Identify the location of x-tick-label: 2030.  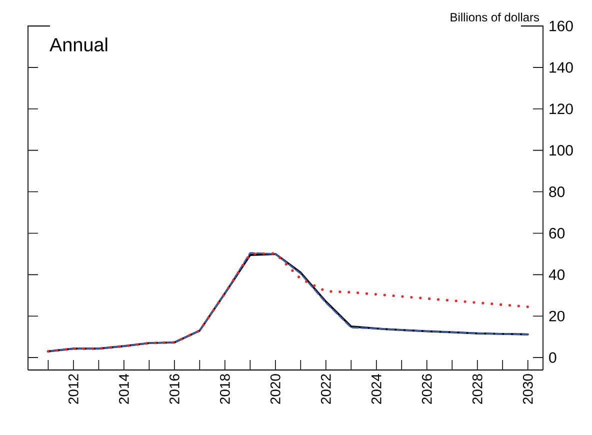
(527, 389).